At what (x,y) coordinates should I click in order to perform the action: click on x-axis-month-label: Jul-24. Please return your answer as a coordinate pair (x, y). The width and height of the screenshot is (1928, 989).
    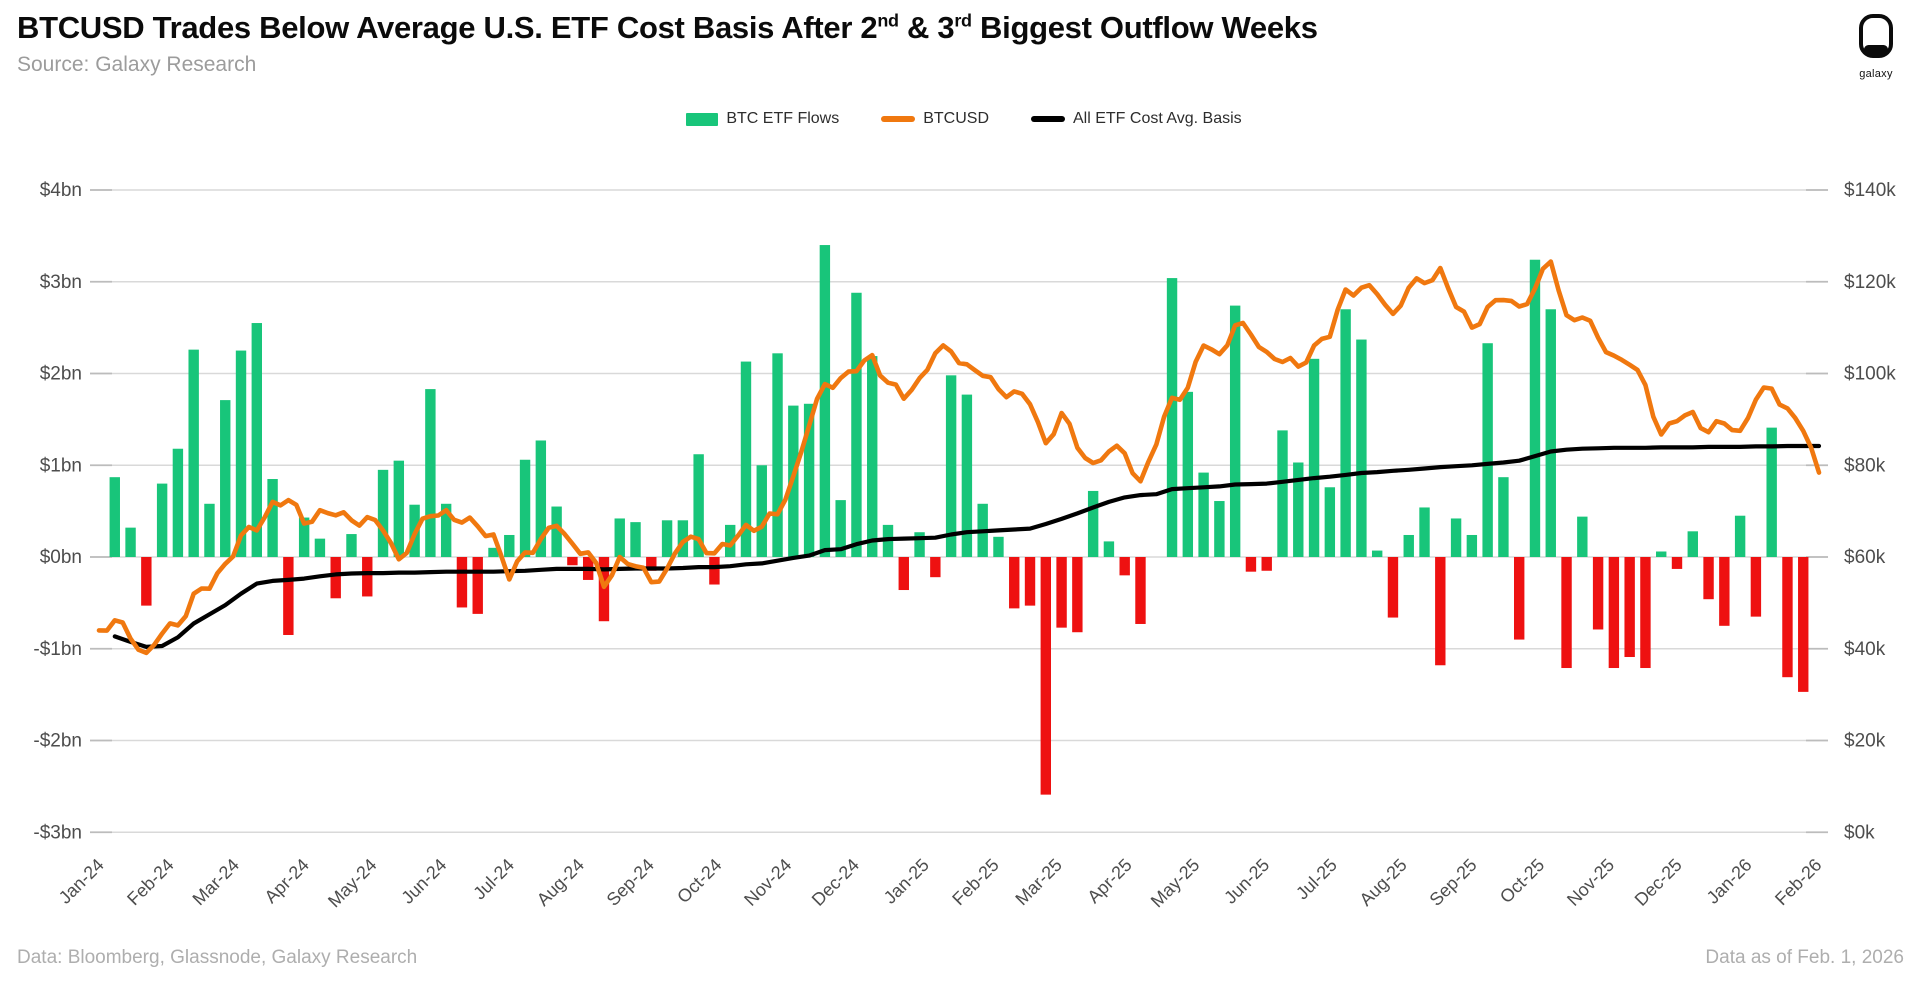
    Looking at the image, I should click on (493, 879).